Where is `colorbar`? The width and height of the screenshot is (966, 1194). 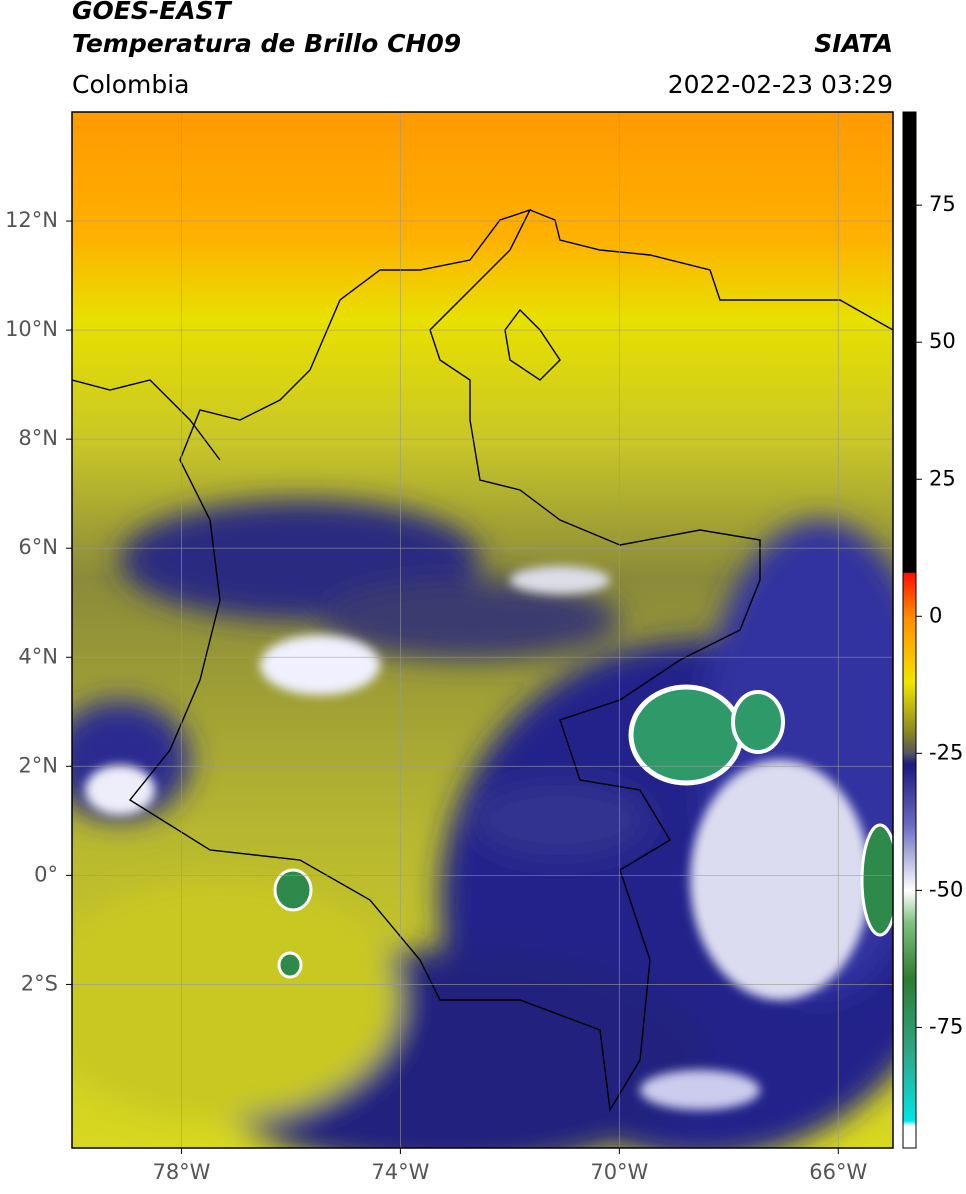 colorbar is located at coordinates (909, 630).